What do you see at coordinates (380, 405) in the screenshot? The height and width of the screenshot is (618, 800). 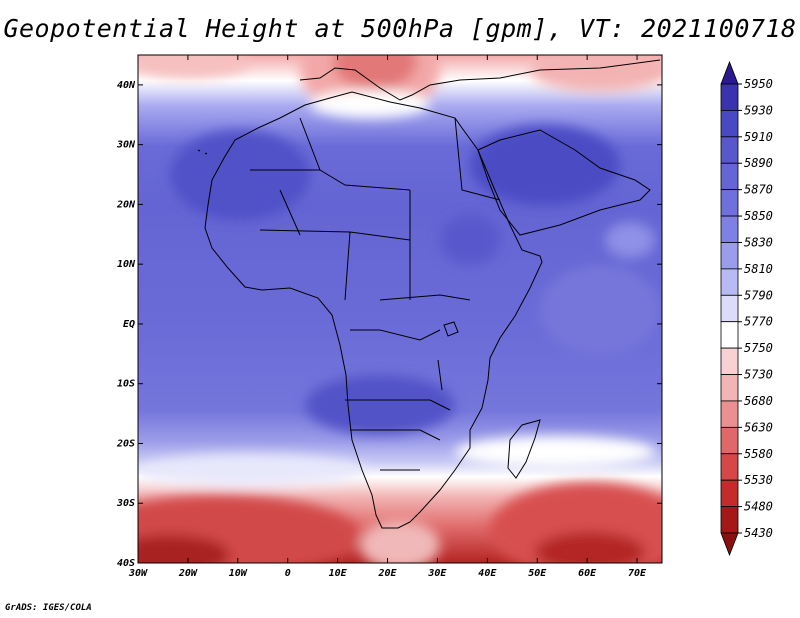 I see `southern-african-high` at bounding box center [380, 405].